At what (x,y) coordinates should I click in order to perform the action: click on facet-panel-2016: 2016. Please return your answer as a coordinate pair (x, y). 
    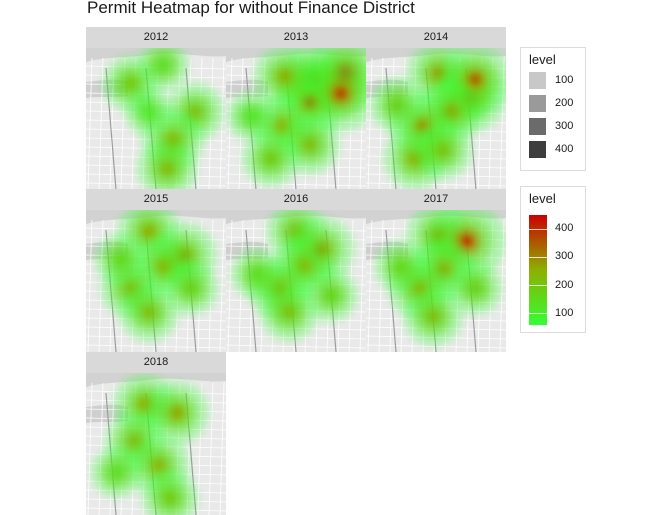
    Looking at the image, I should click on (296, 270).